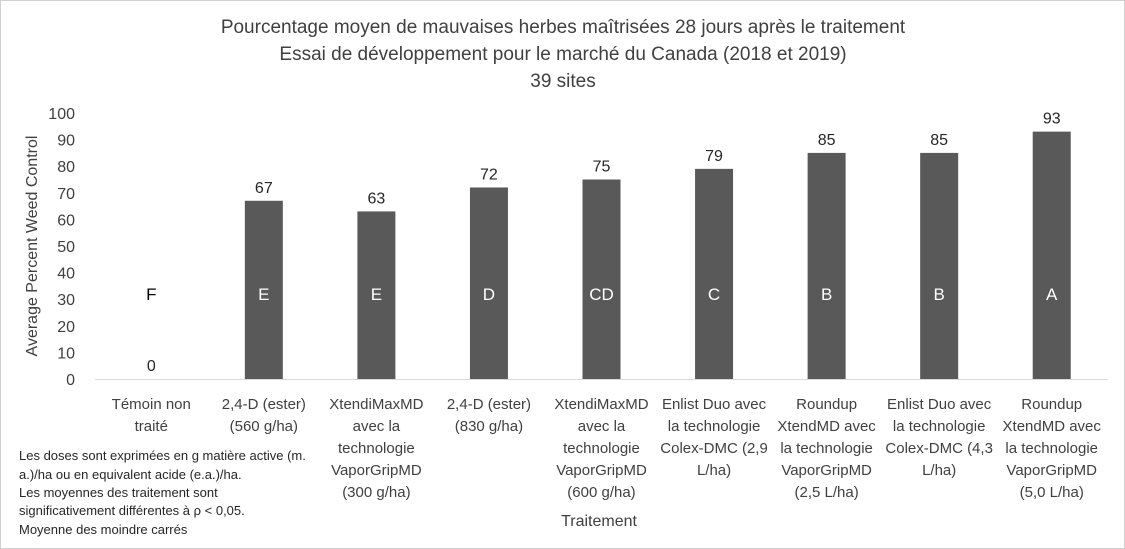 The height and width of the screenshot is (549, 1125). What do you see at coordinates (151, 366) in the screenshot?
I see `data-label: 0` at bounding box center [151, 366].